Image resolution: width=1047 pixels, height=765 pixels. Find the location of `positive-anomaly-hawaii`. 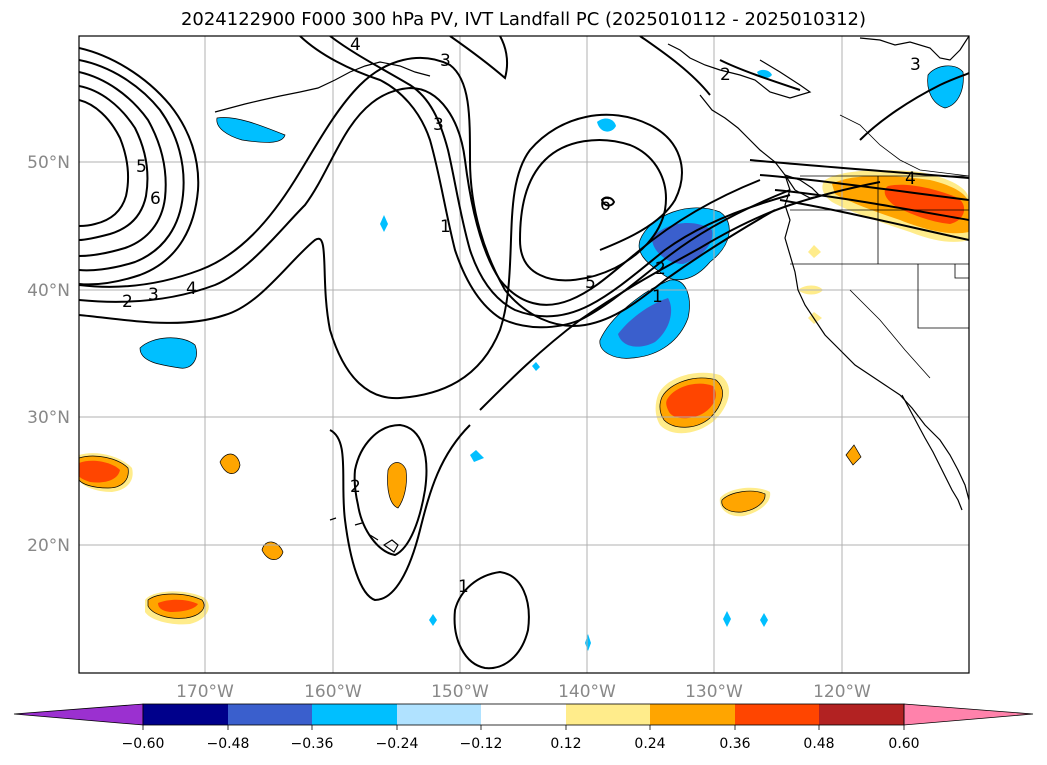

positive-anomaly-hawaii is located at coordinates (397, 485).